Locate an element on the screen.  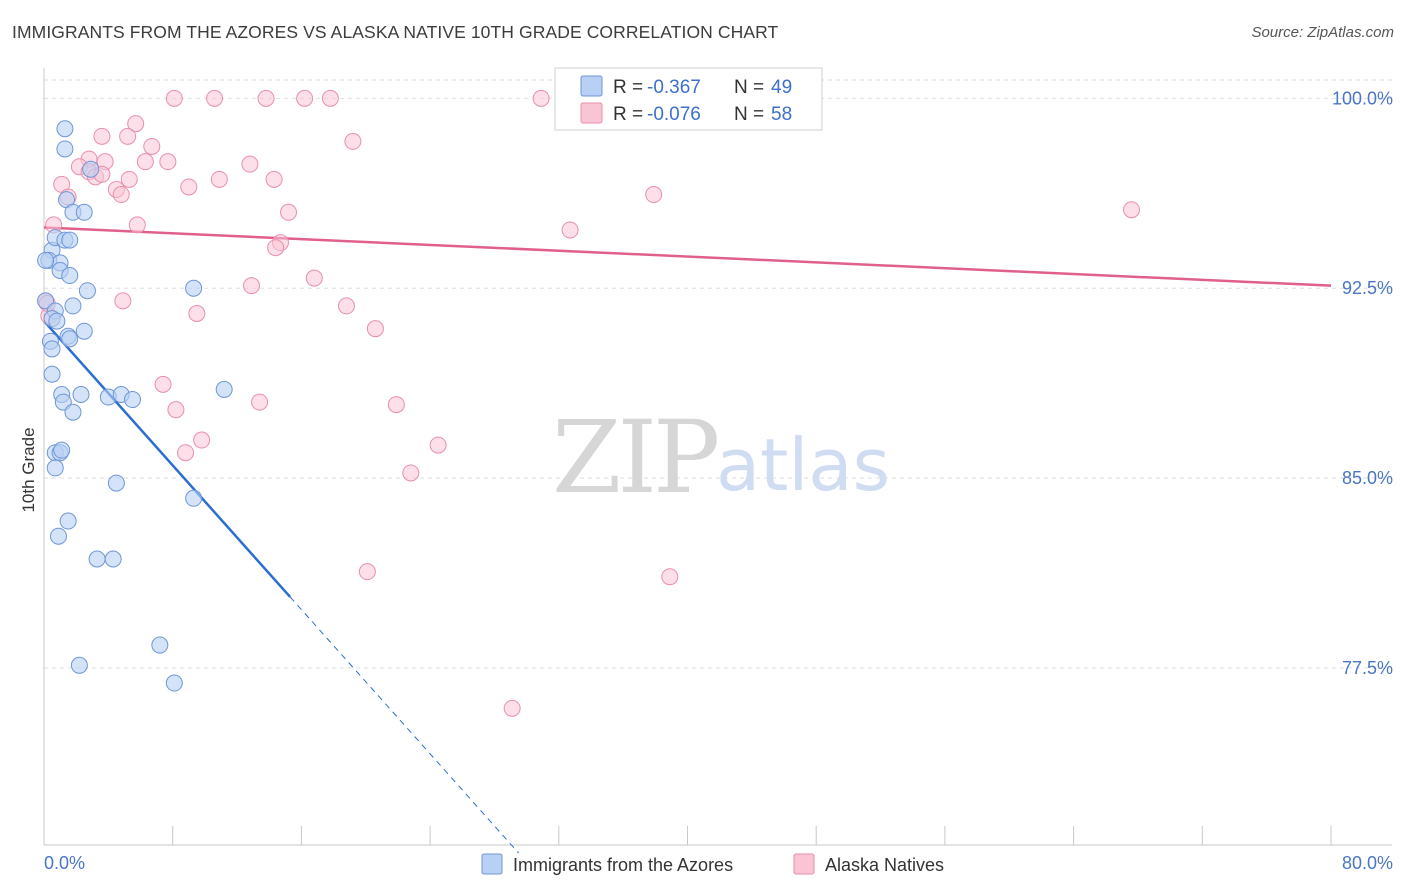
legend-r-value: -0.367 is located at coordinates (674, 87).